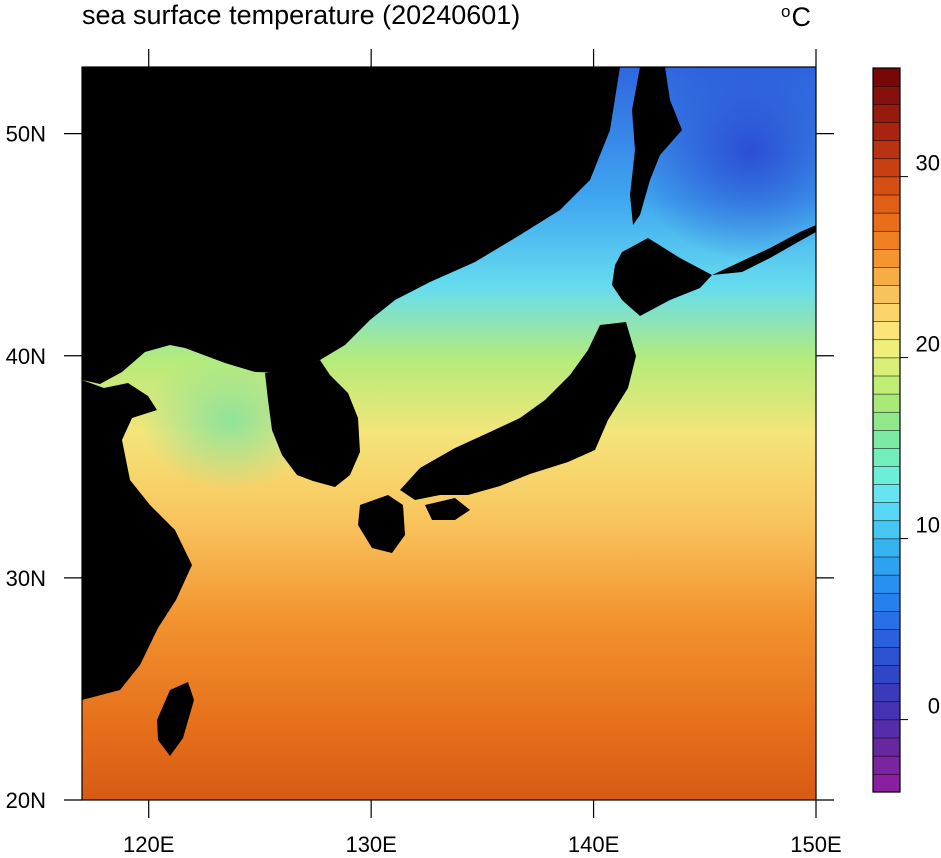 Image resolution: width=941 pixels, height=858 pixels. What do you see at coordinates (301, 15) in the screenshot?
I see `map-title: sea surface temperature (20240601)` at bounding box center [301, 15].